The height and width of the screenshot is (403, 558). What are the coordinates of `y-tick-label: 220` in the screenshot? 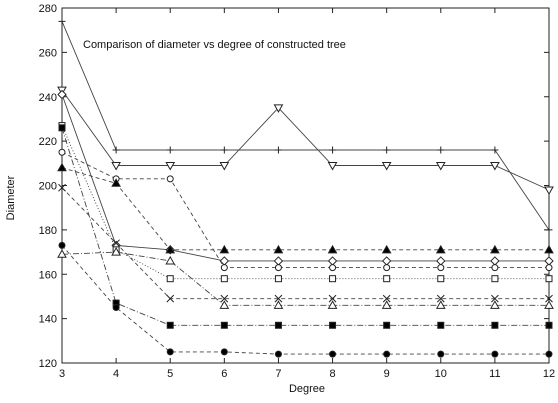 It's located at (48, 142).